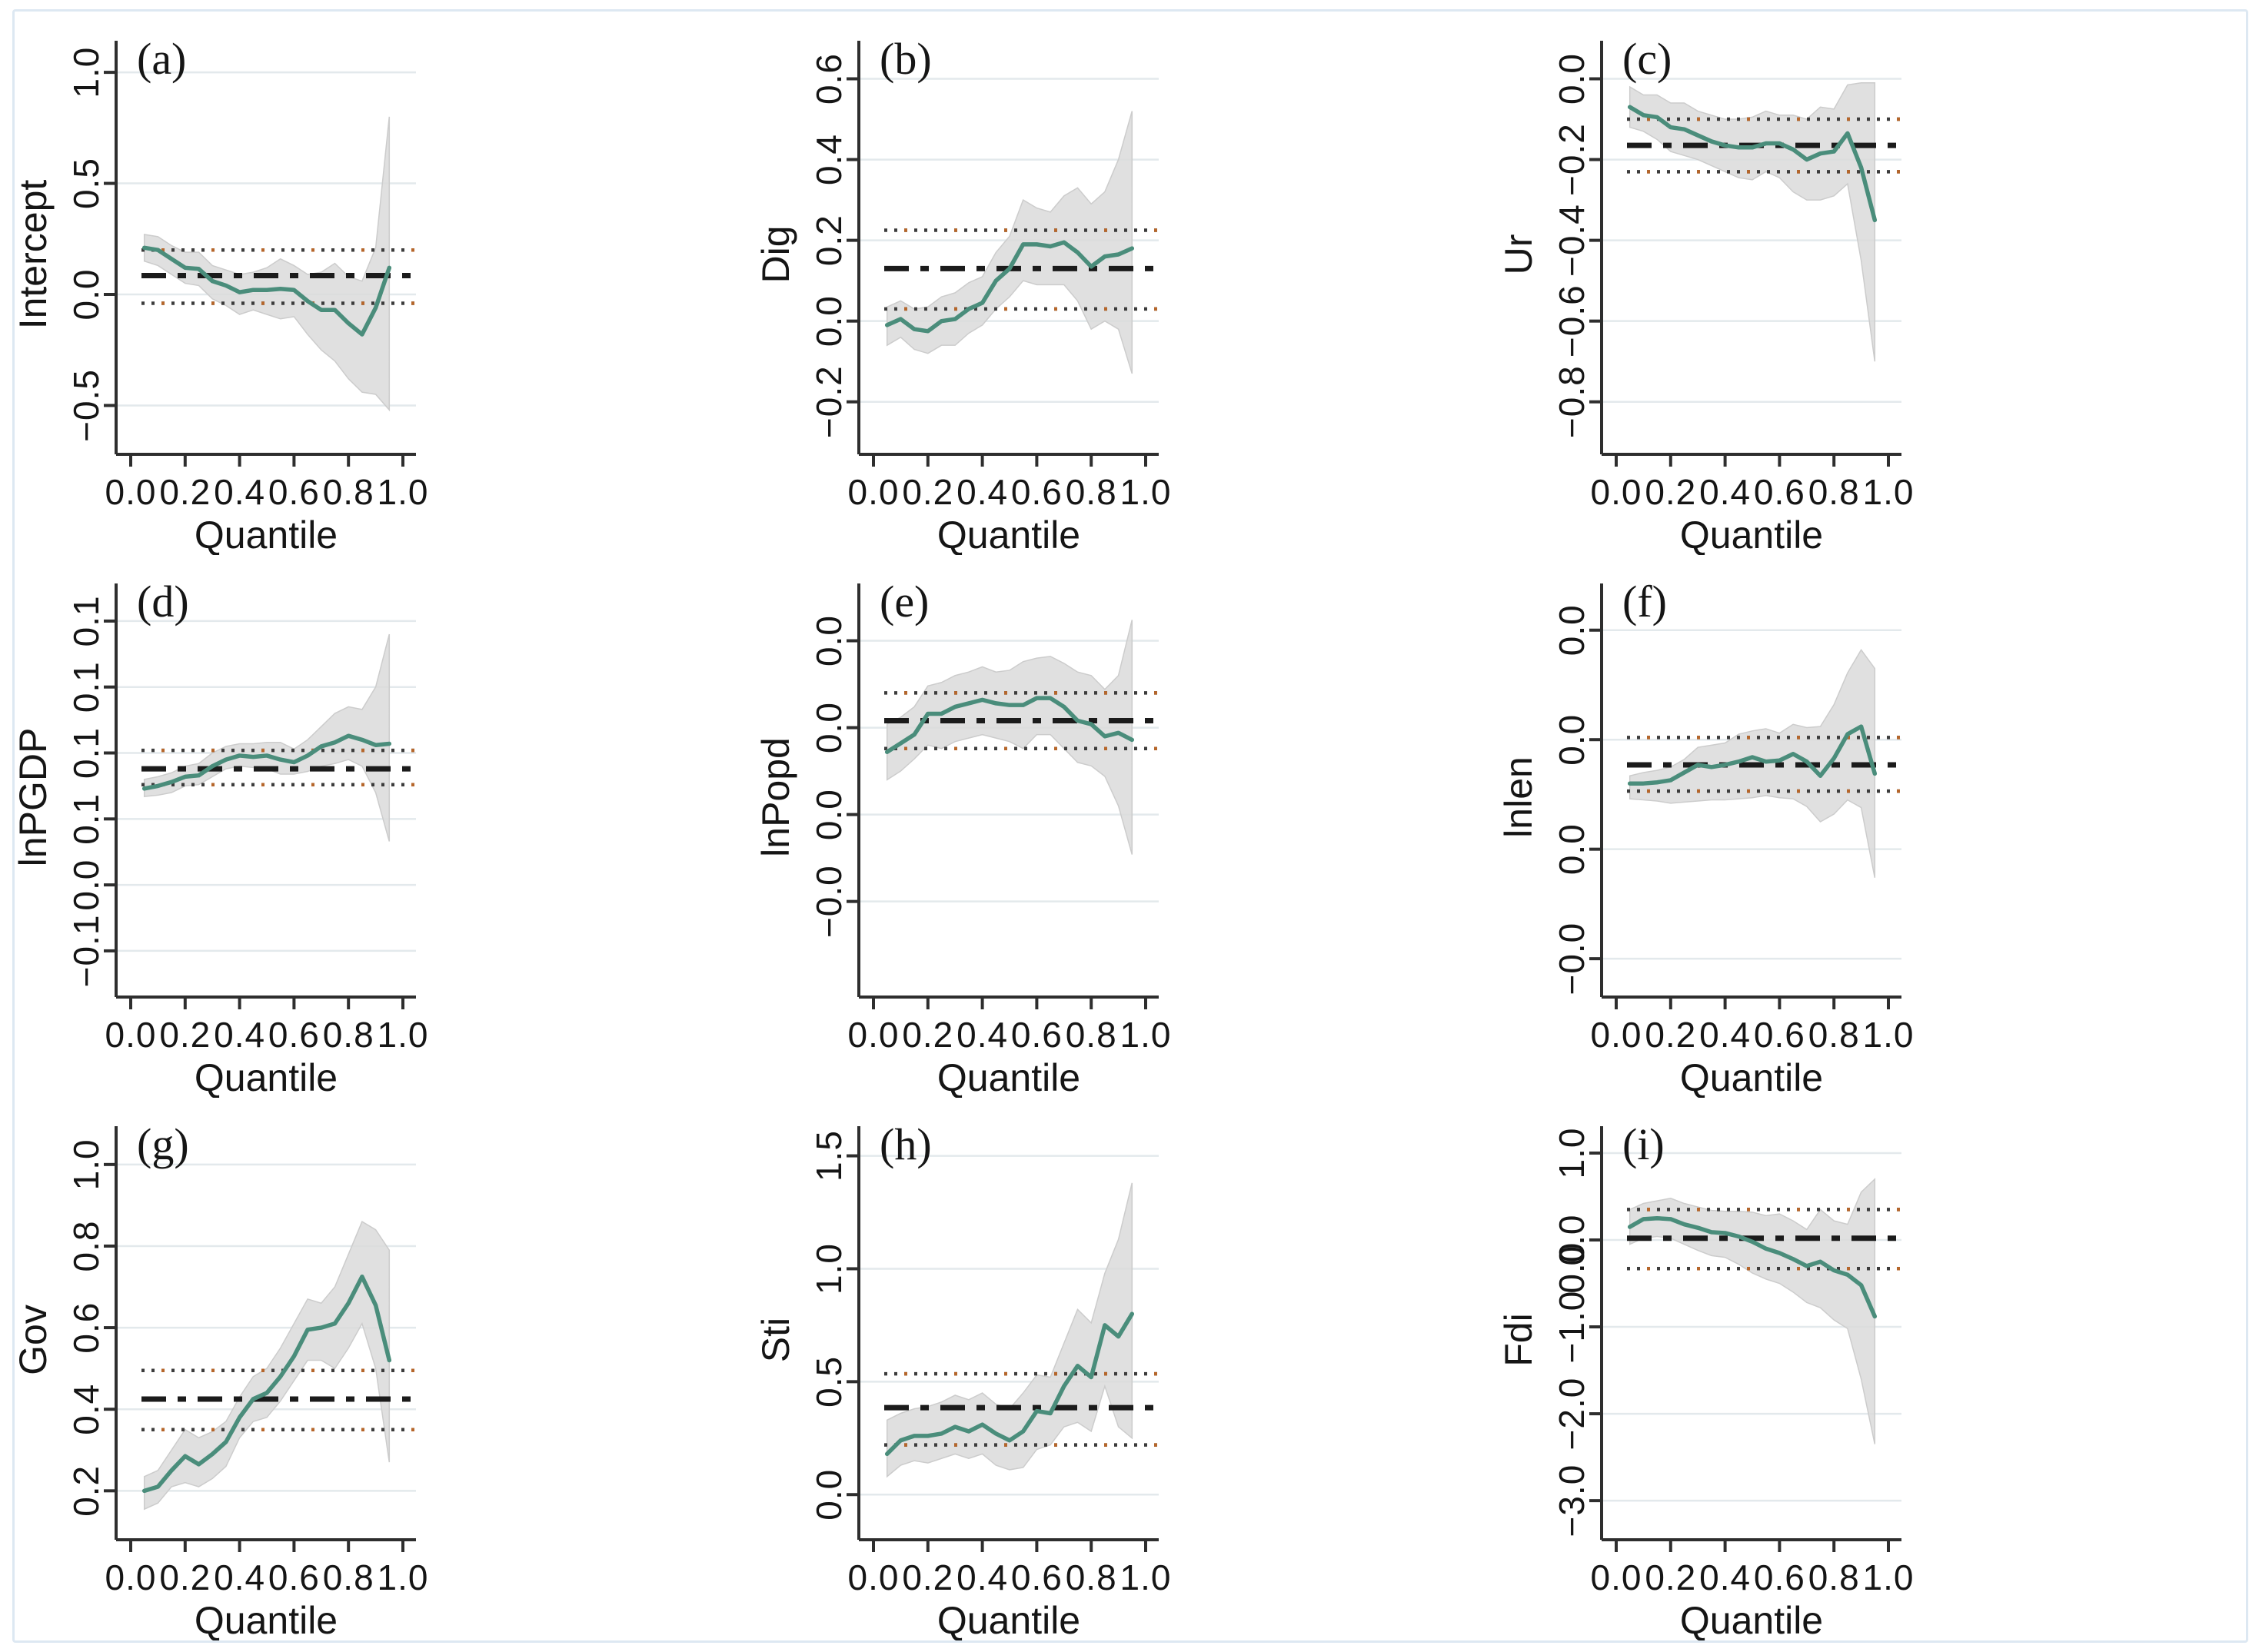  Describe the element at coordinates (1572, 1414) in the screenshot. I see `y-tick-label: −2.0` at that location.